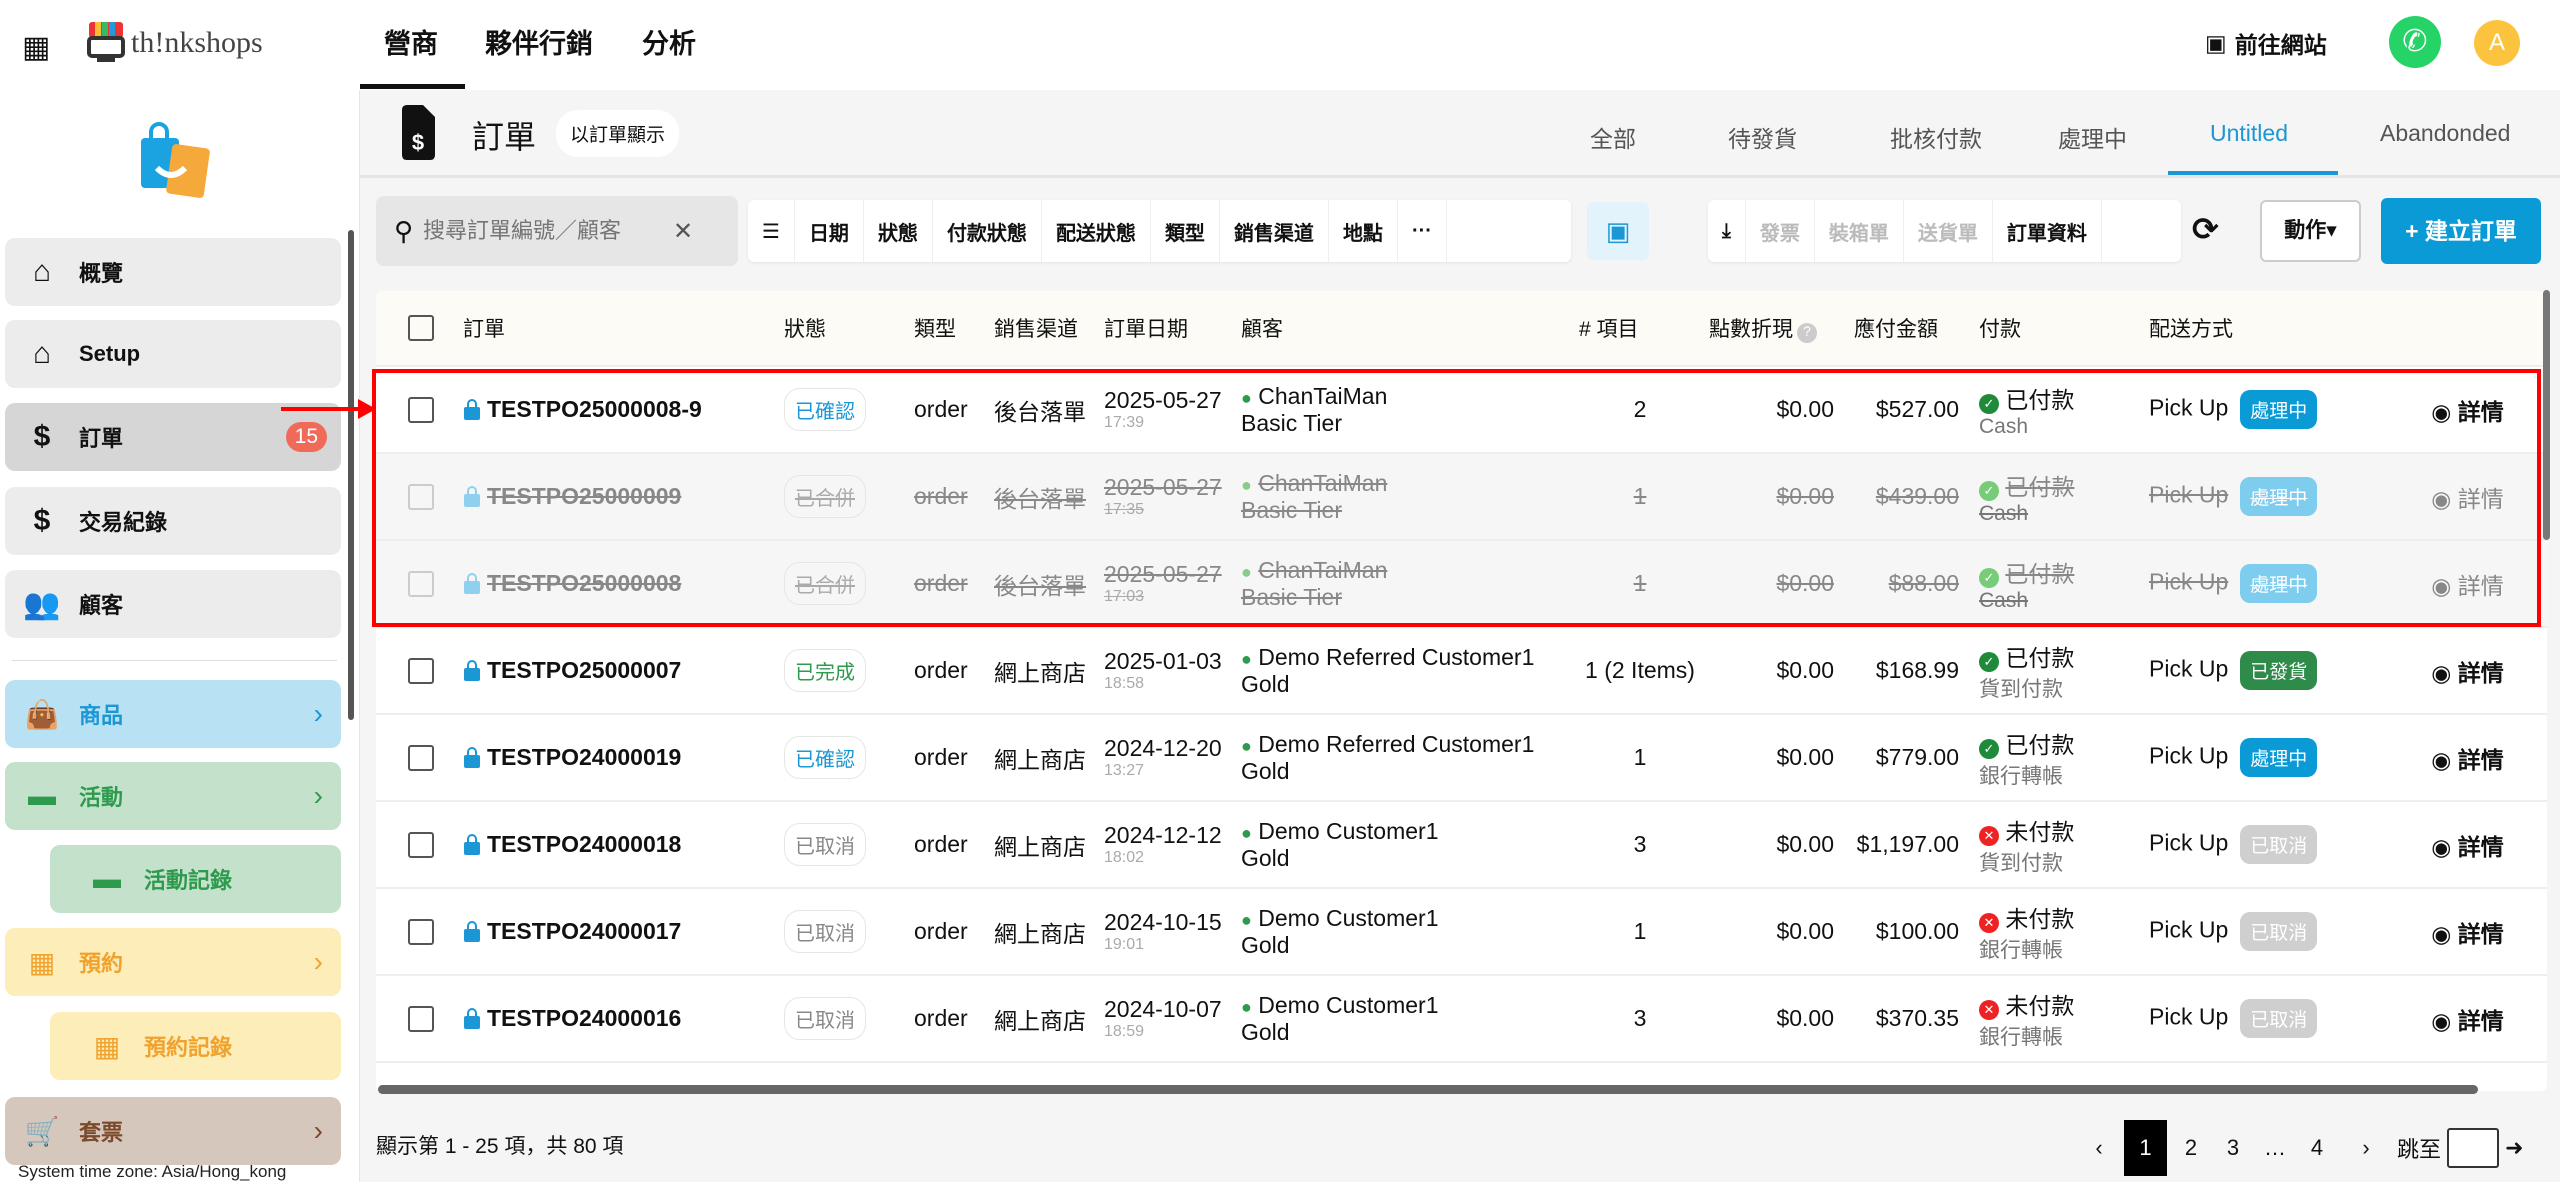 The image size is (2560, 1182). What do you see at coordinates (195, 879) in the screenshot?
I see `sidebar-group-2: ▬ 活動記錄` at bounding box center [195, 879].